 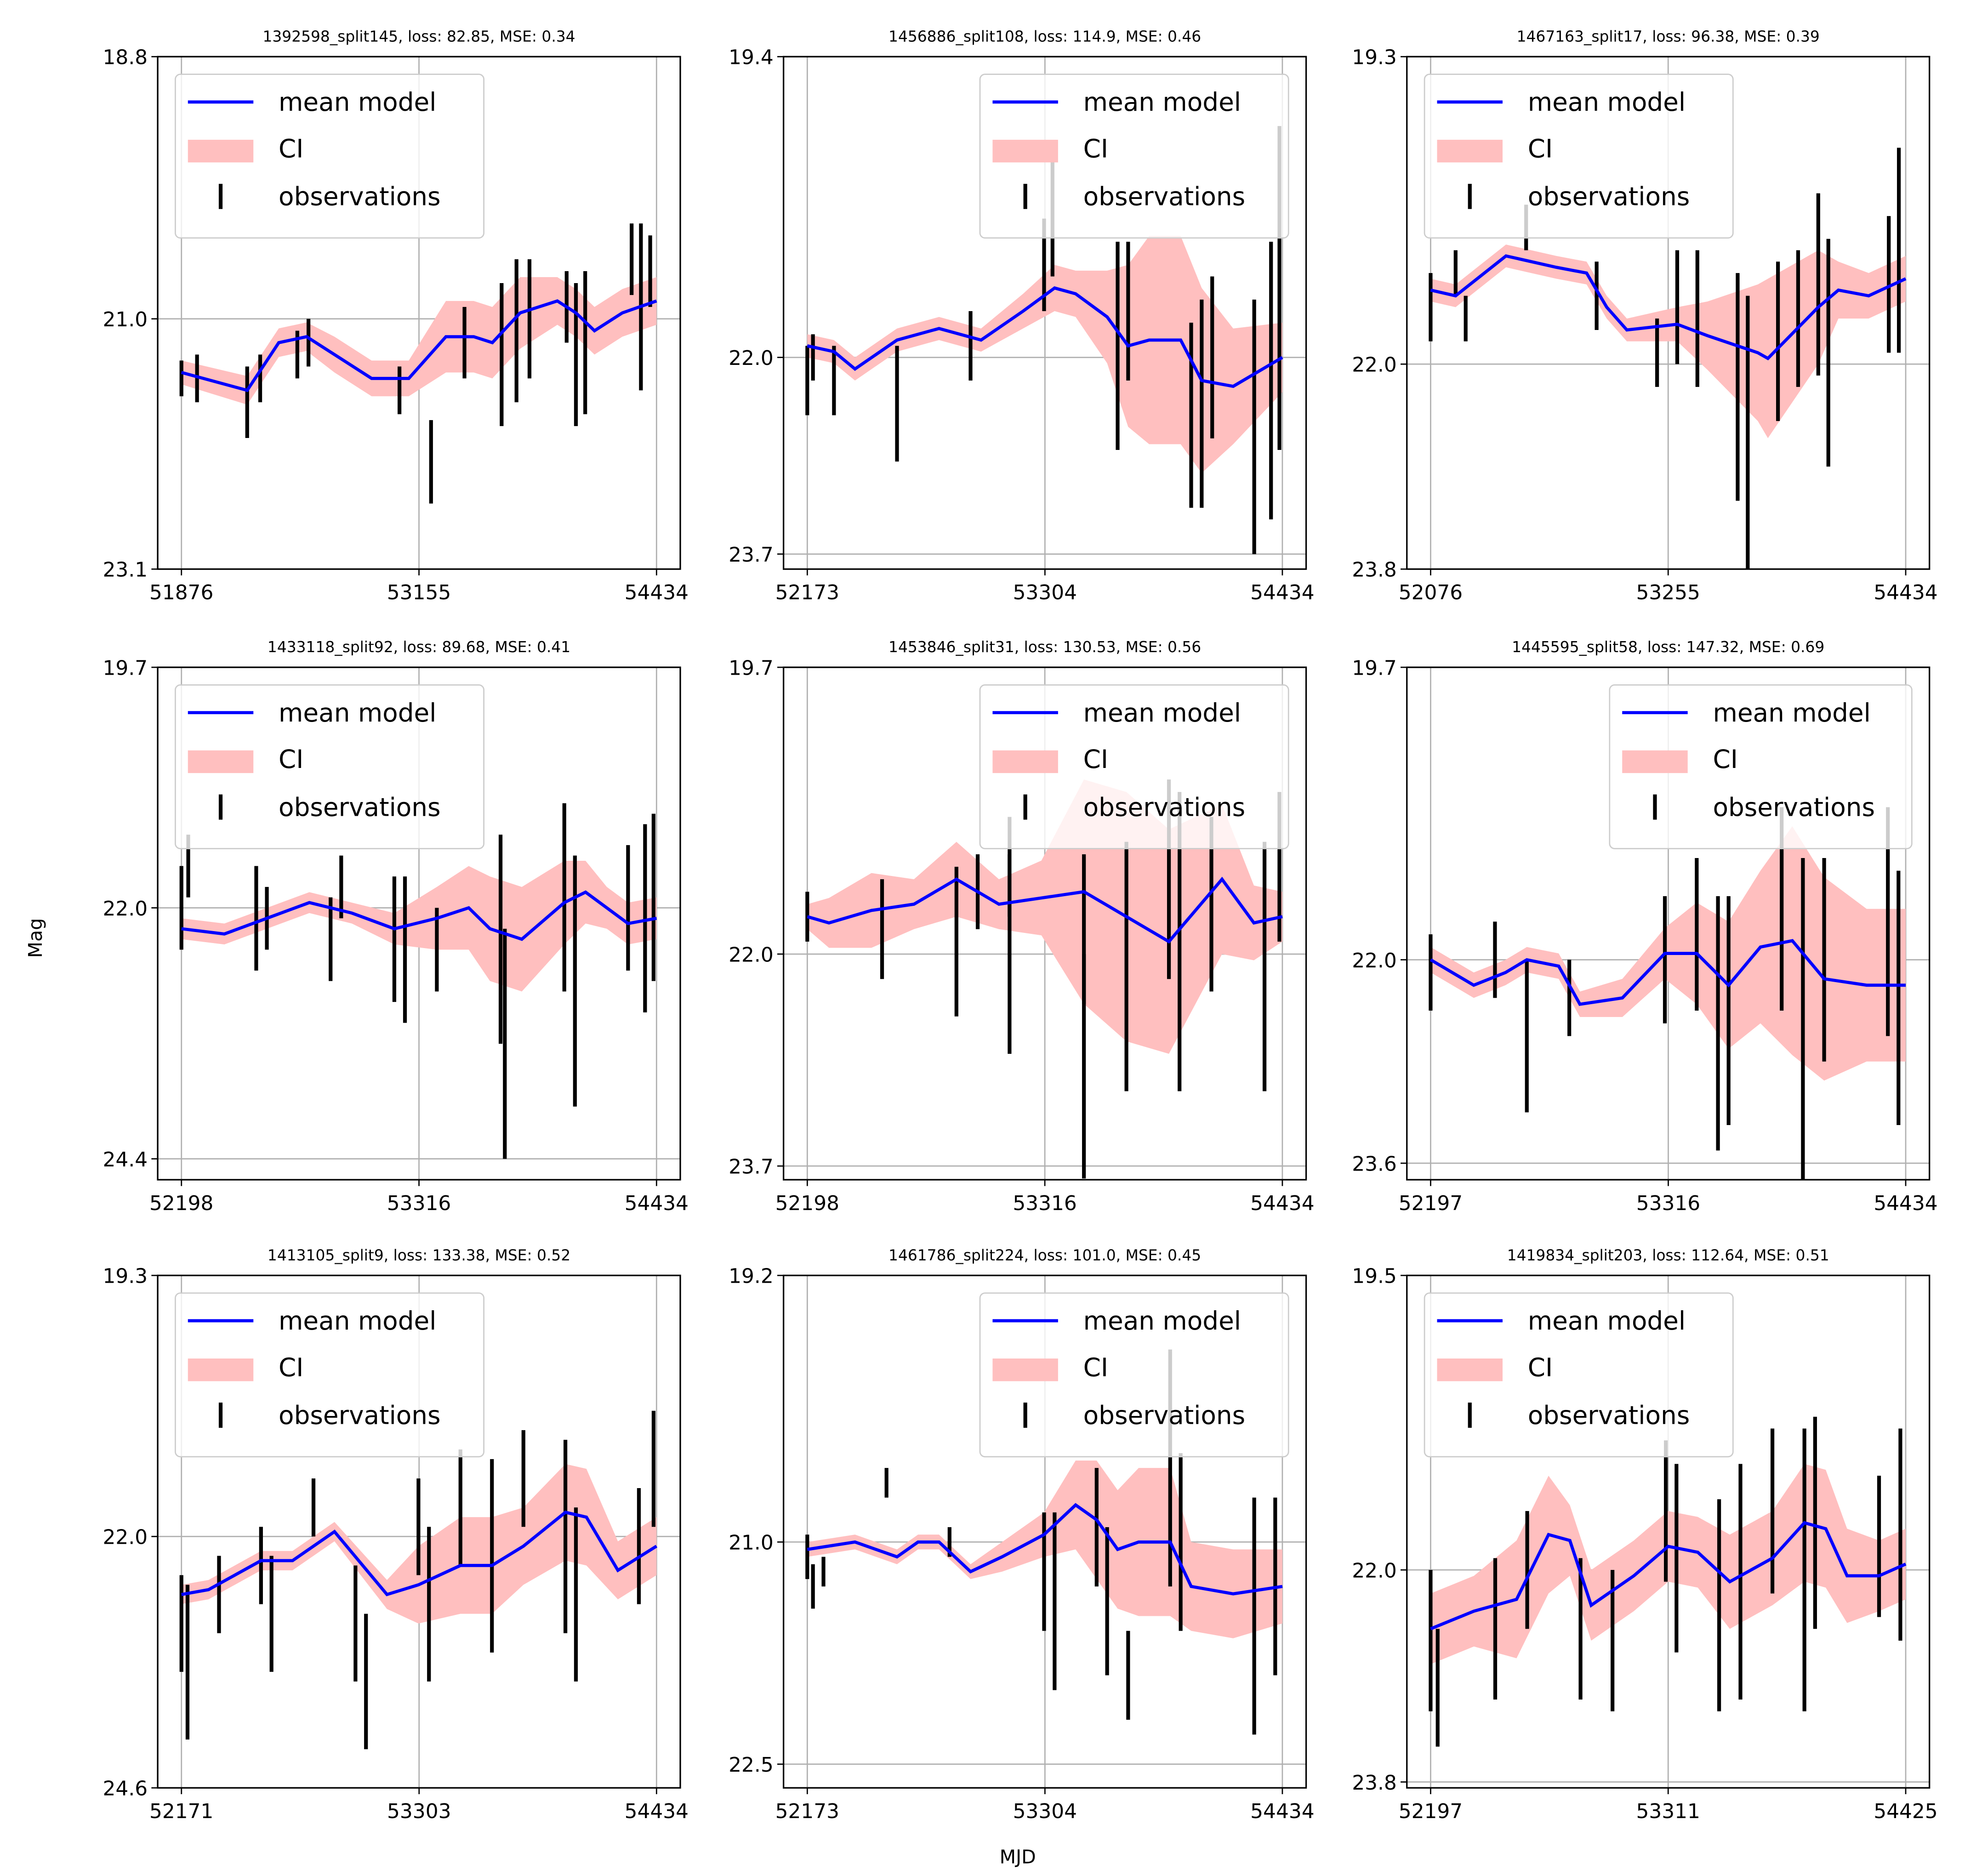 I want to click on y-tick-label: 19.4, so click(x=751, y=57).